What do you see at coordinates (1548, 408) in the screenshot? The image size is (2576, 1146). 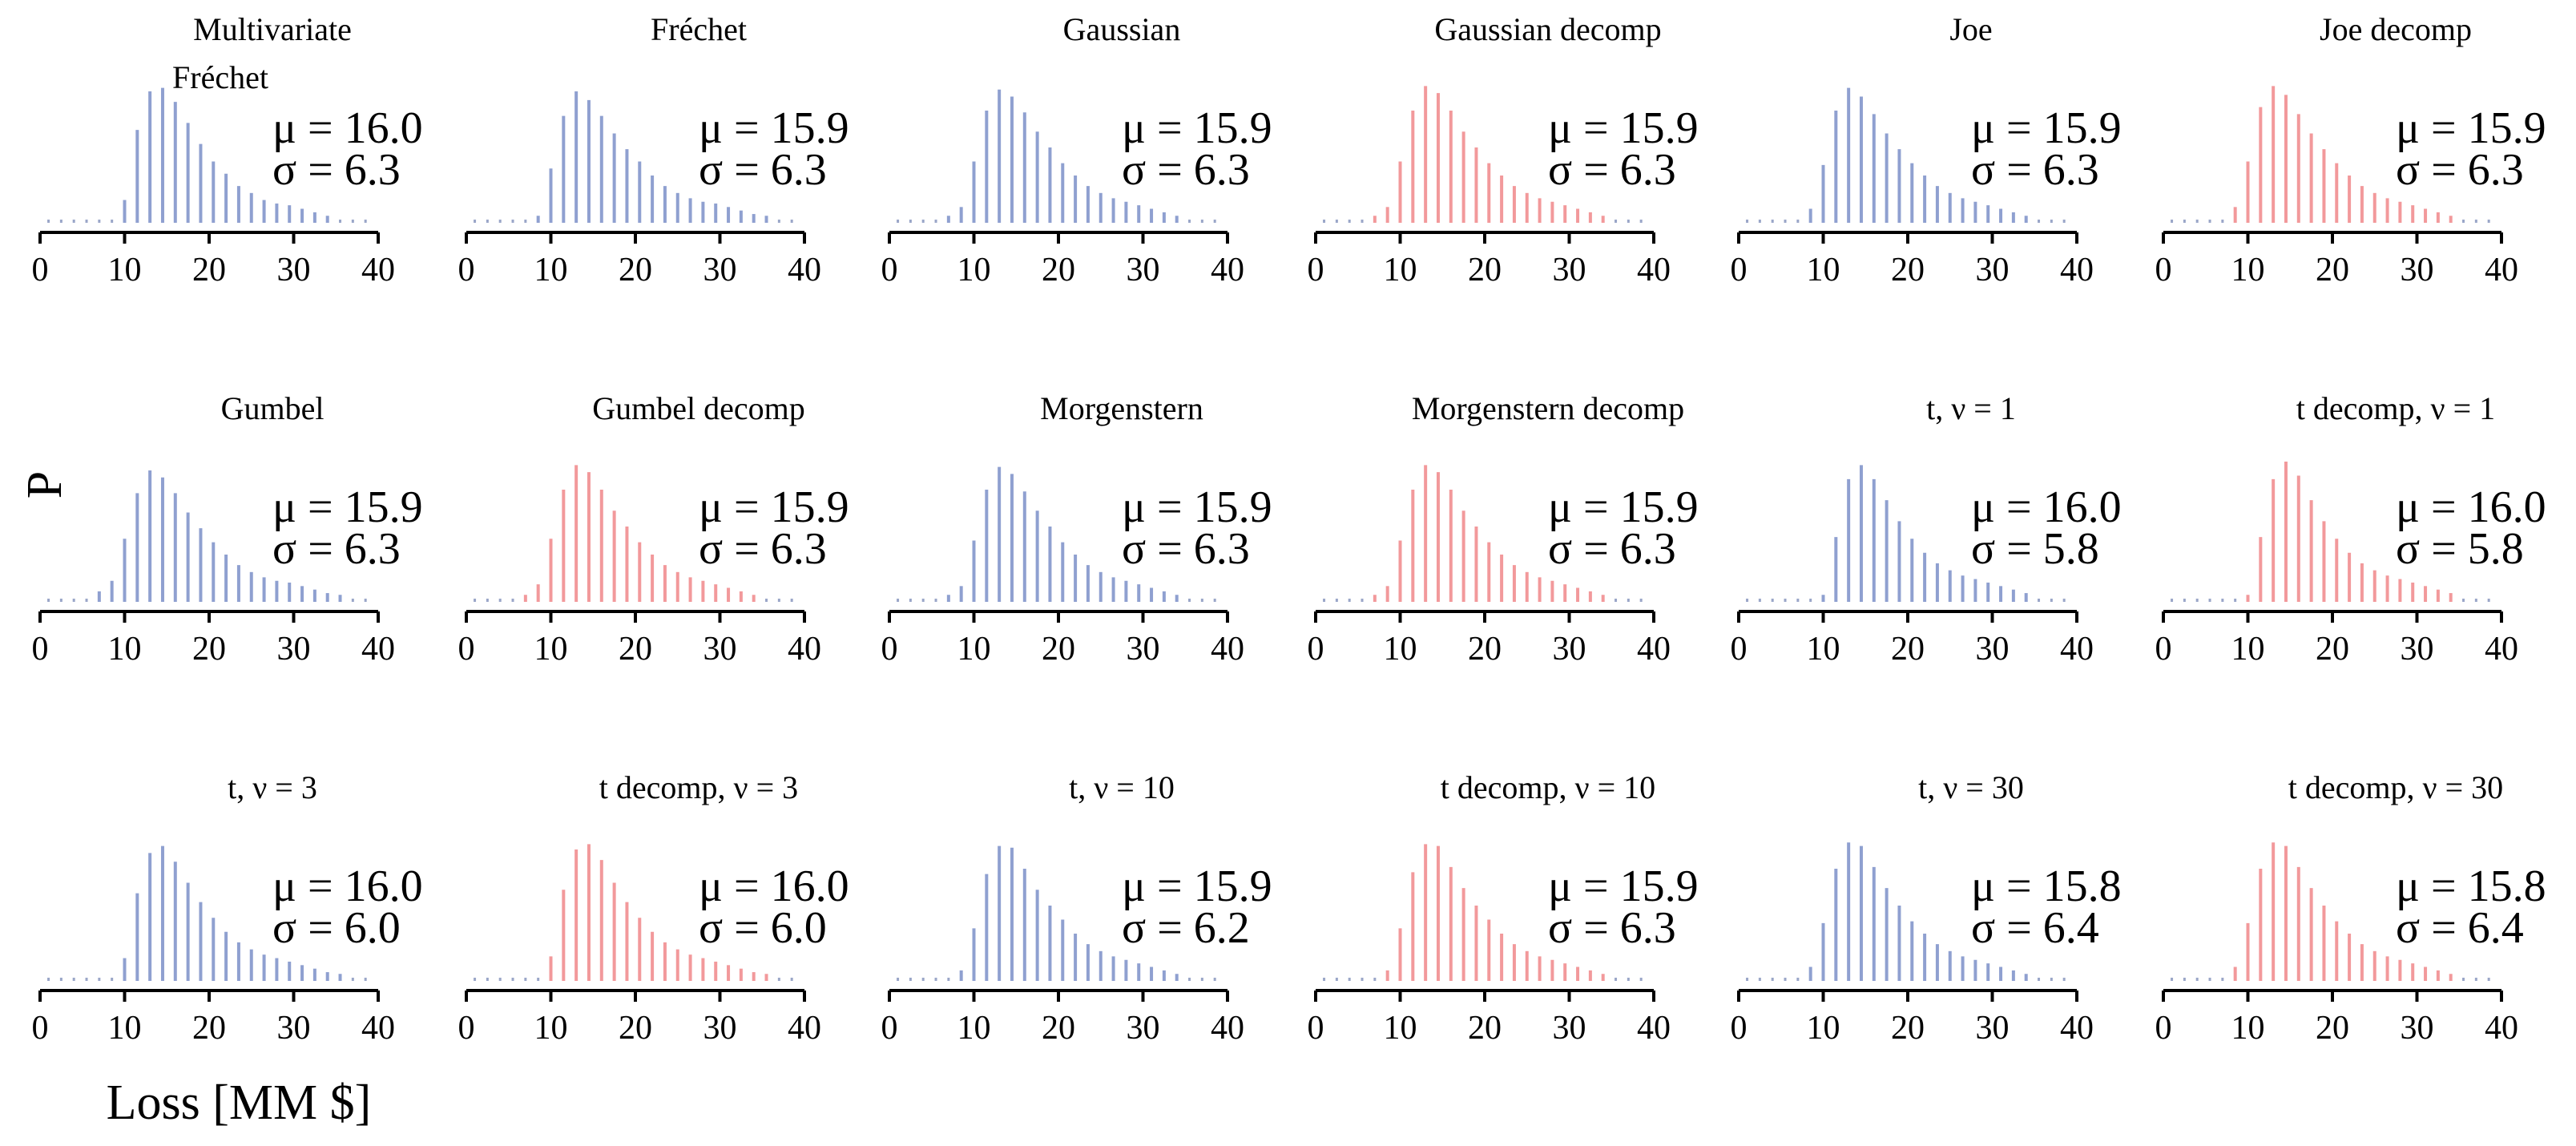 I see `panel-title: Morgenstern decomp` at bounding box center [1548, 408].